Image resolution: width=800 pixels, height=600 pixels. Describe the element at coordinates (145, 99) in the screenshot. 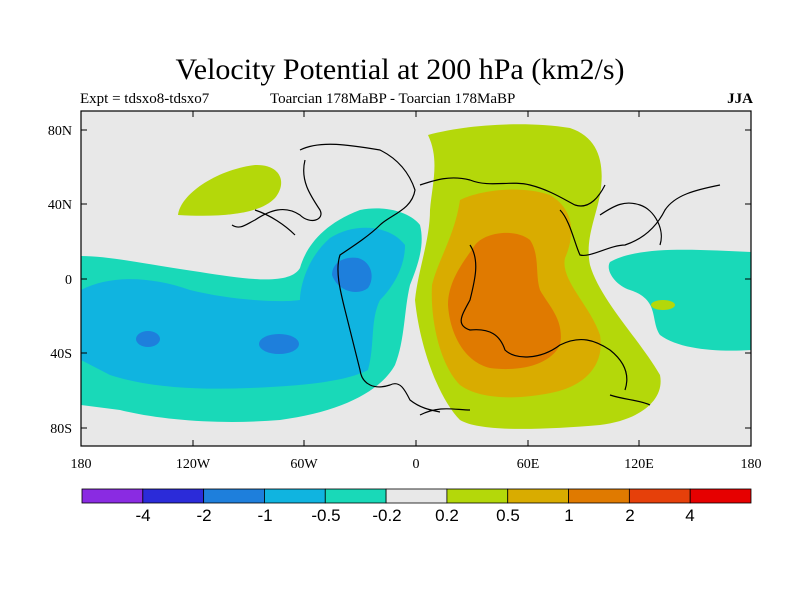

I see `experiment-label: Expt = tdsxo8-tdsxo7` at that location.